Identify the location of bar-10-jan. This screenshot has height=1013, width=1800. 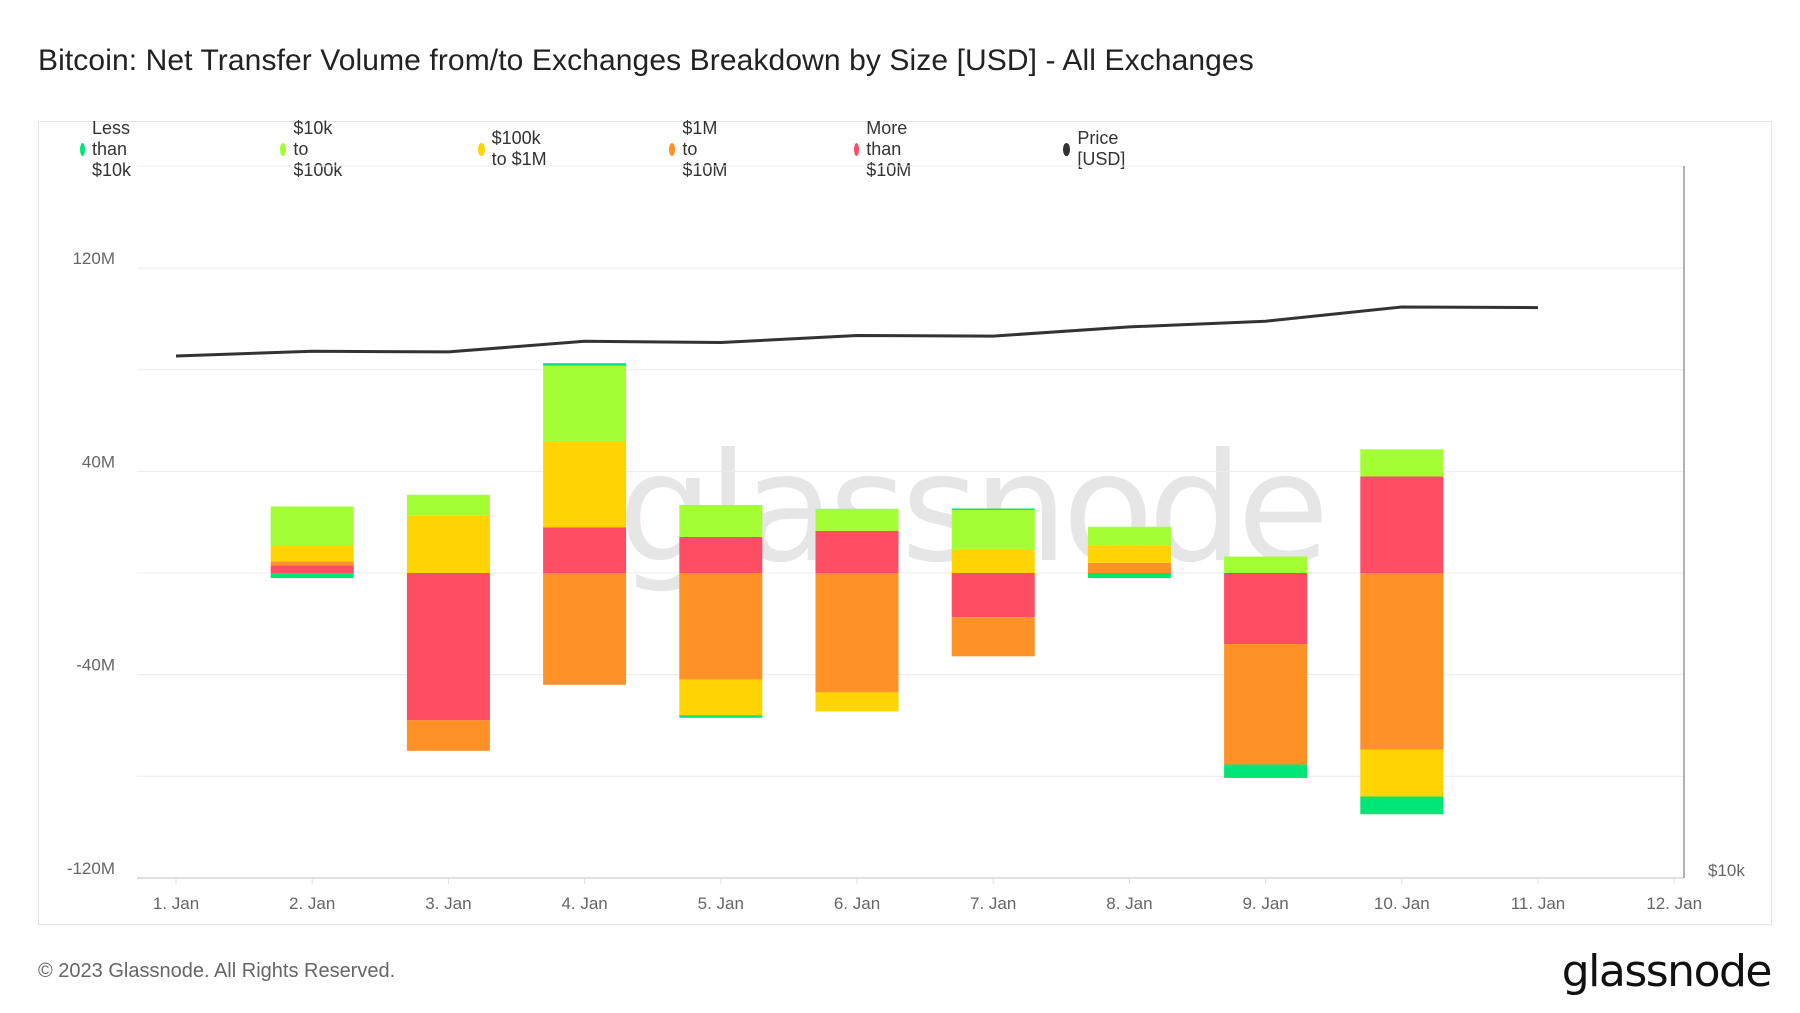
(1402, 632).